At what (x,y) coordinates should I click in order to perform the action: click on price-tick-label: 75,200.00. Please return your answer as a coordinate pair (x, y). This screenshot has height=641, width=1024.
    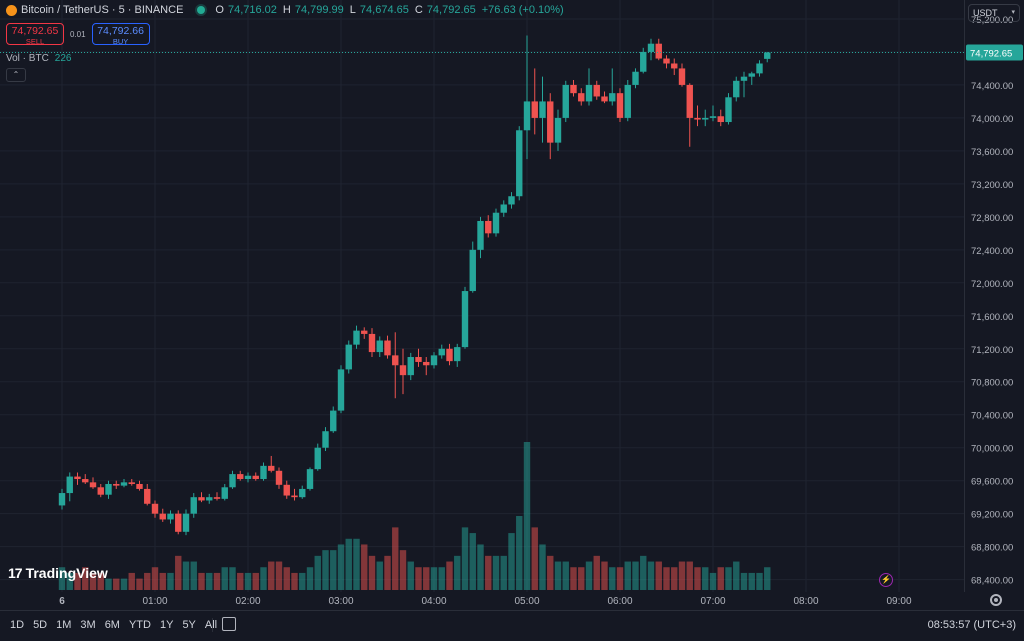
    Looking at the image, I should click on (992, 20).